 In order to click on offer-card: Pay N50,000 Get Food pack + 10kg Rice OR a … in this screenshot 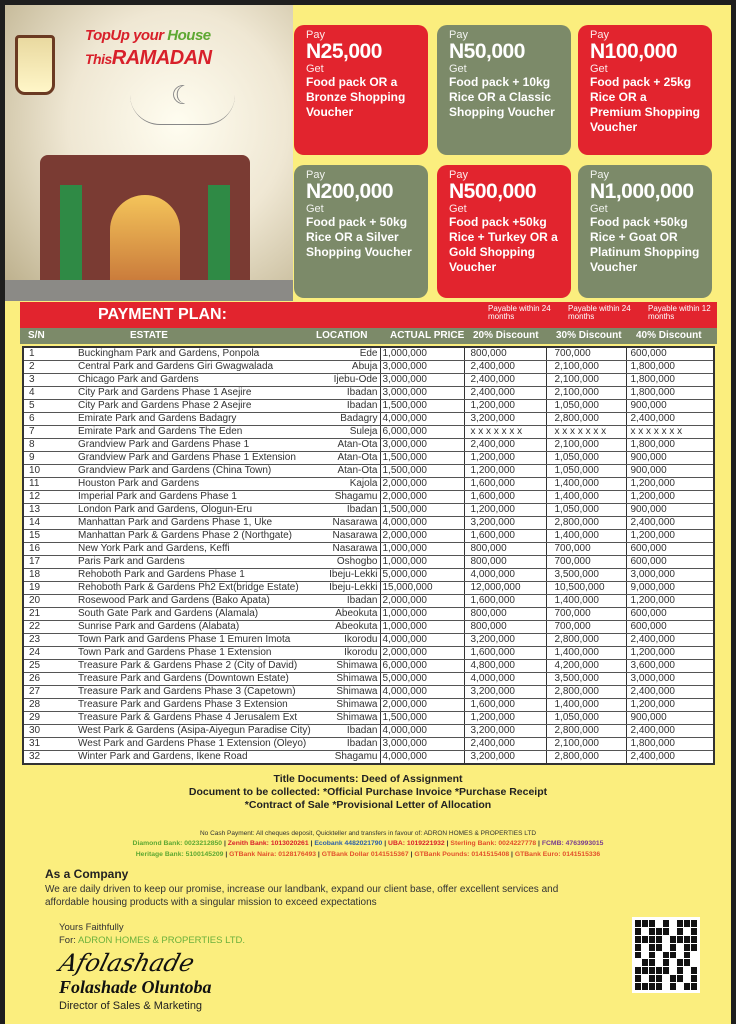, I will do `click(504, 90)`.